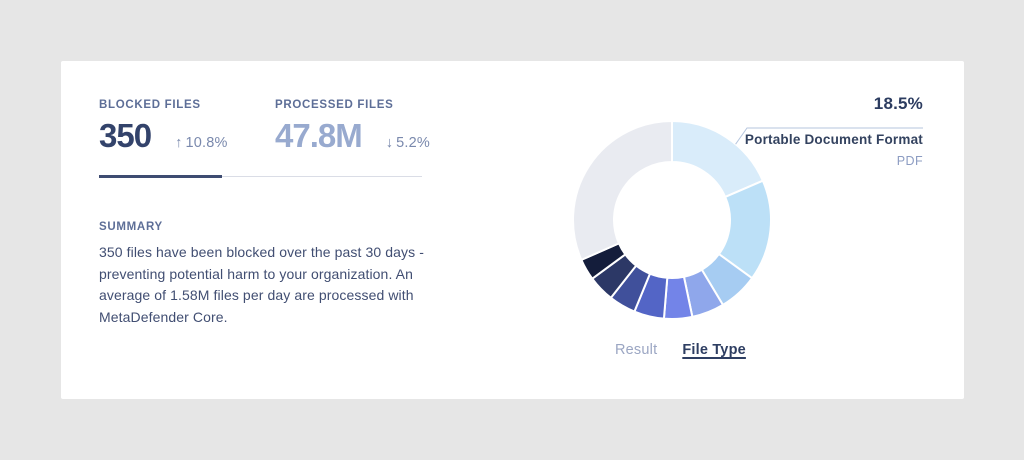 The width and height of the screenshot is (1024, 460). Describe the element at coordinates (334, 105) in the screenshot. I see `stat-label: PROCESSED FILES` at that location.